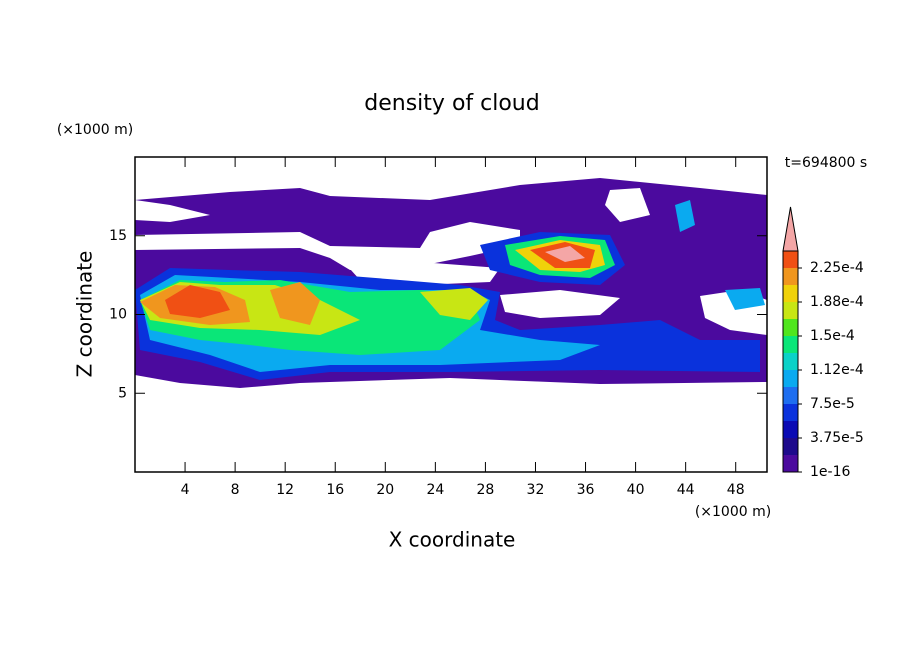 This screenshot has width=904, height=654. What do you see at coordinates (85, 314) in the screenshot?
I see `y-axis-label: Z coordinate` at bounding box center [85, 314].